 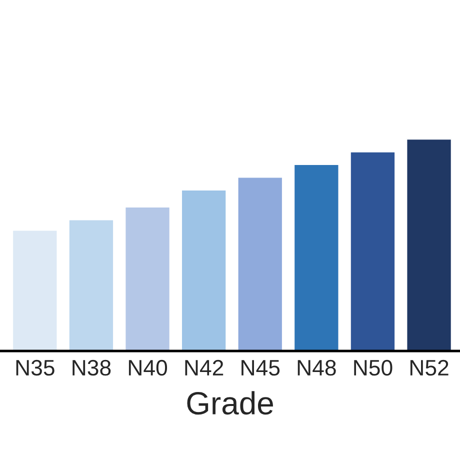 What do you see at coordinates (230, 403) in the screenshot?
I see `x-axis-title: Grade` at bounding box center [230, 403].